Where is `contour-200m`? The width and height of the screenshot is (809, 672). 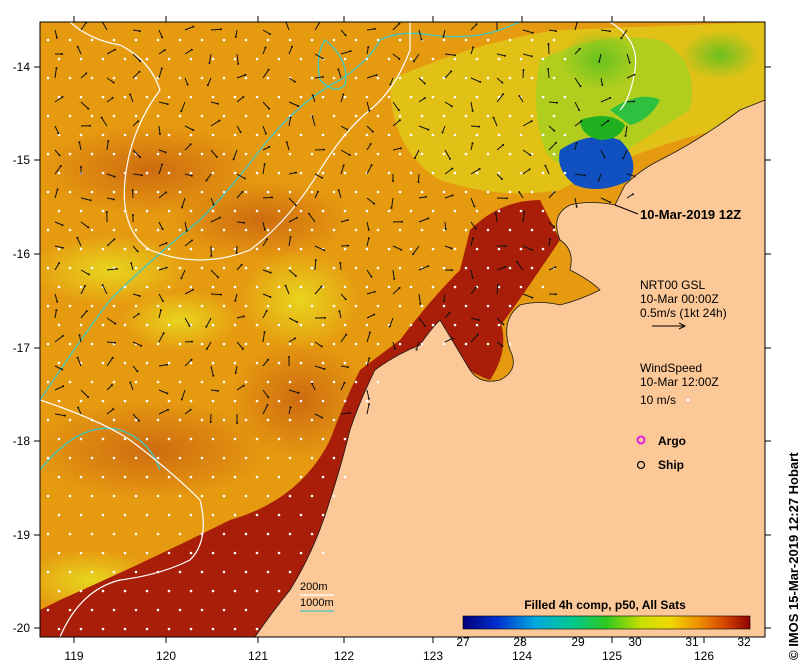
contour-200m is located at coordinates (332, 64).